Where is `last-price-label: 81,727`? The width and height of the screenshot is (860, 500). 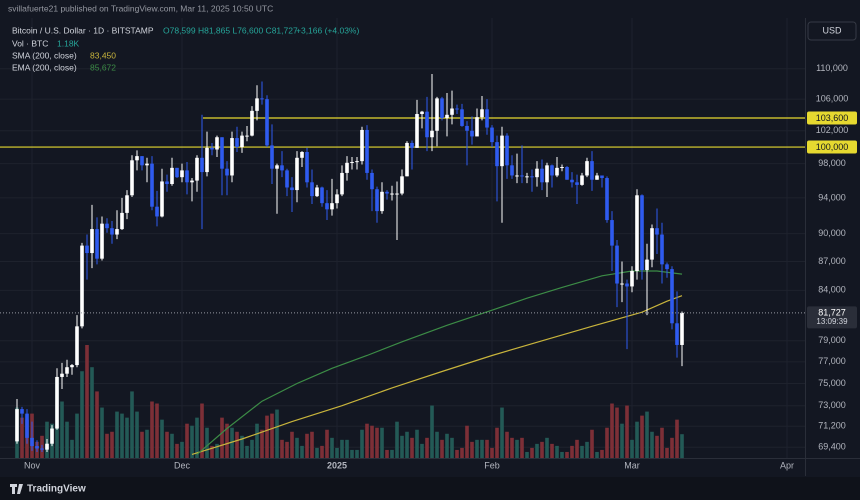 last-price-label: 81,727 is located at coordinates (832, 312).